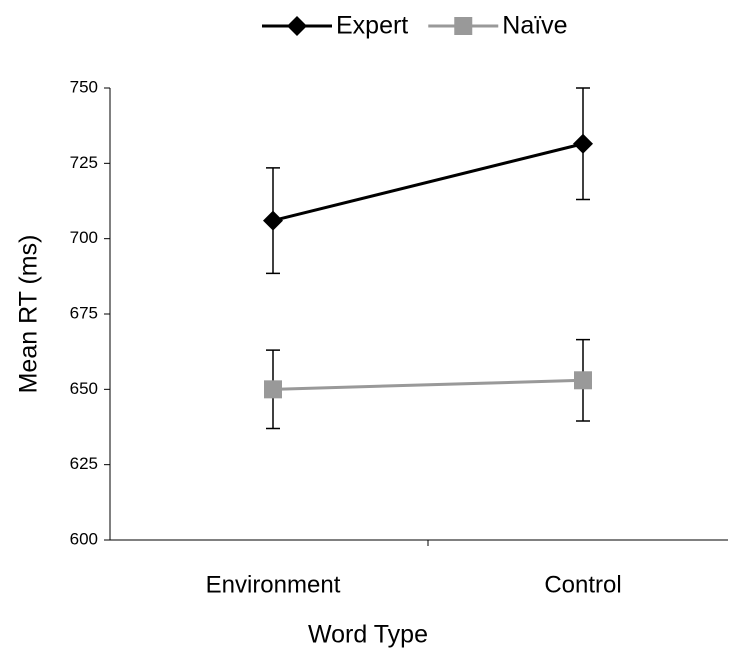 The width and height of the screenshot is (730, 654). Describe the element at coordinates (29, 314) in the screenshot. I see `y-axis-label: Mean RT (ms)` at that location.